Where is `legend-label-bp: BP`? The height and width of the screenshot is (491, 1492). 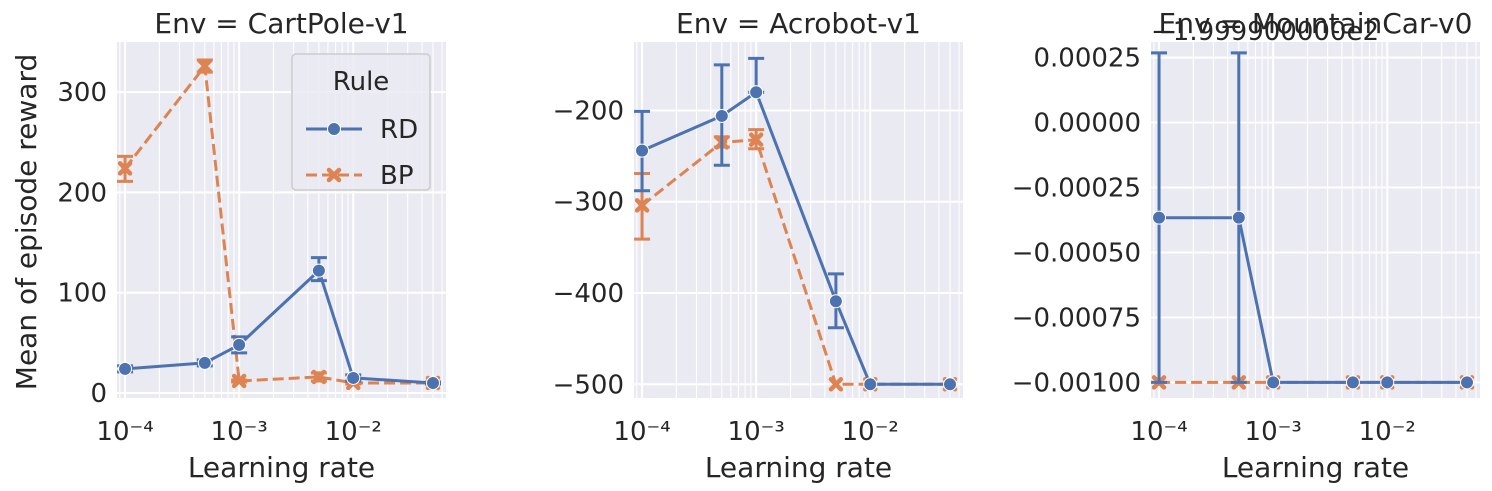 legend-label-bp: BP is located at coordinates (397, 176).